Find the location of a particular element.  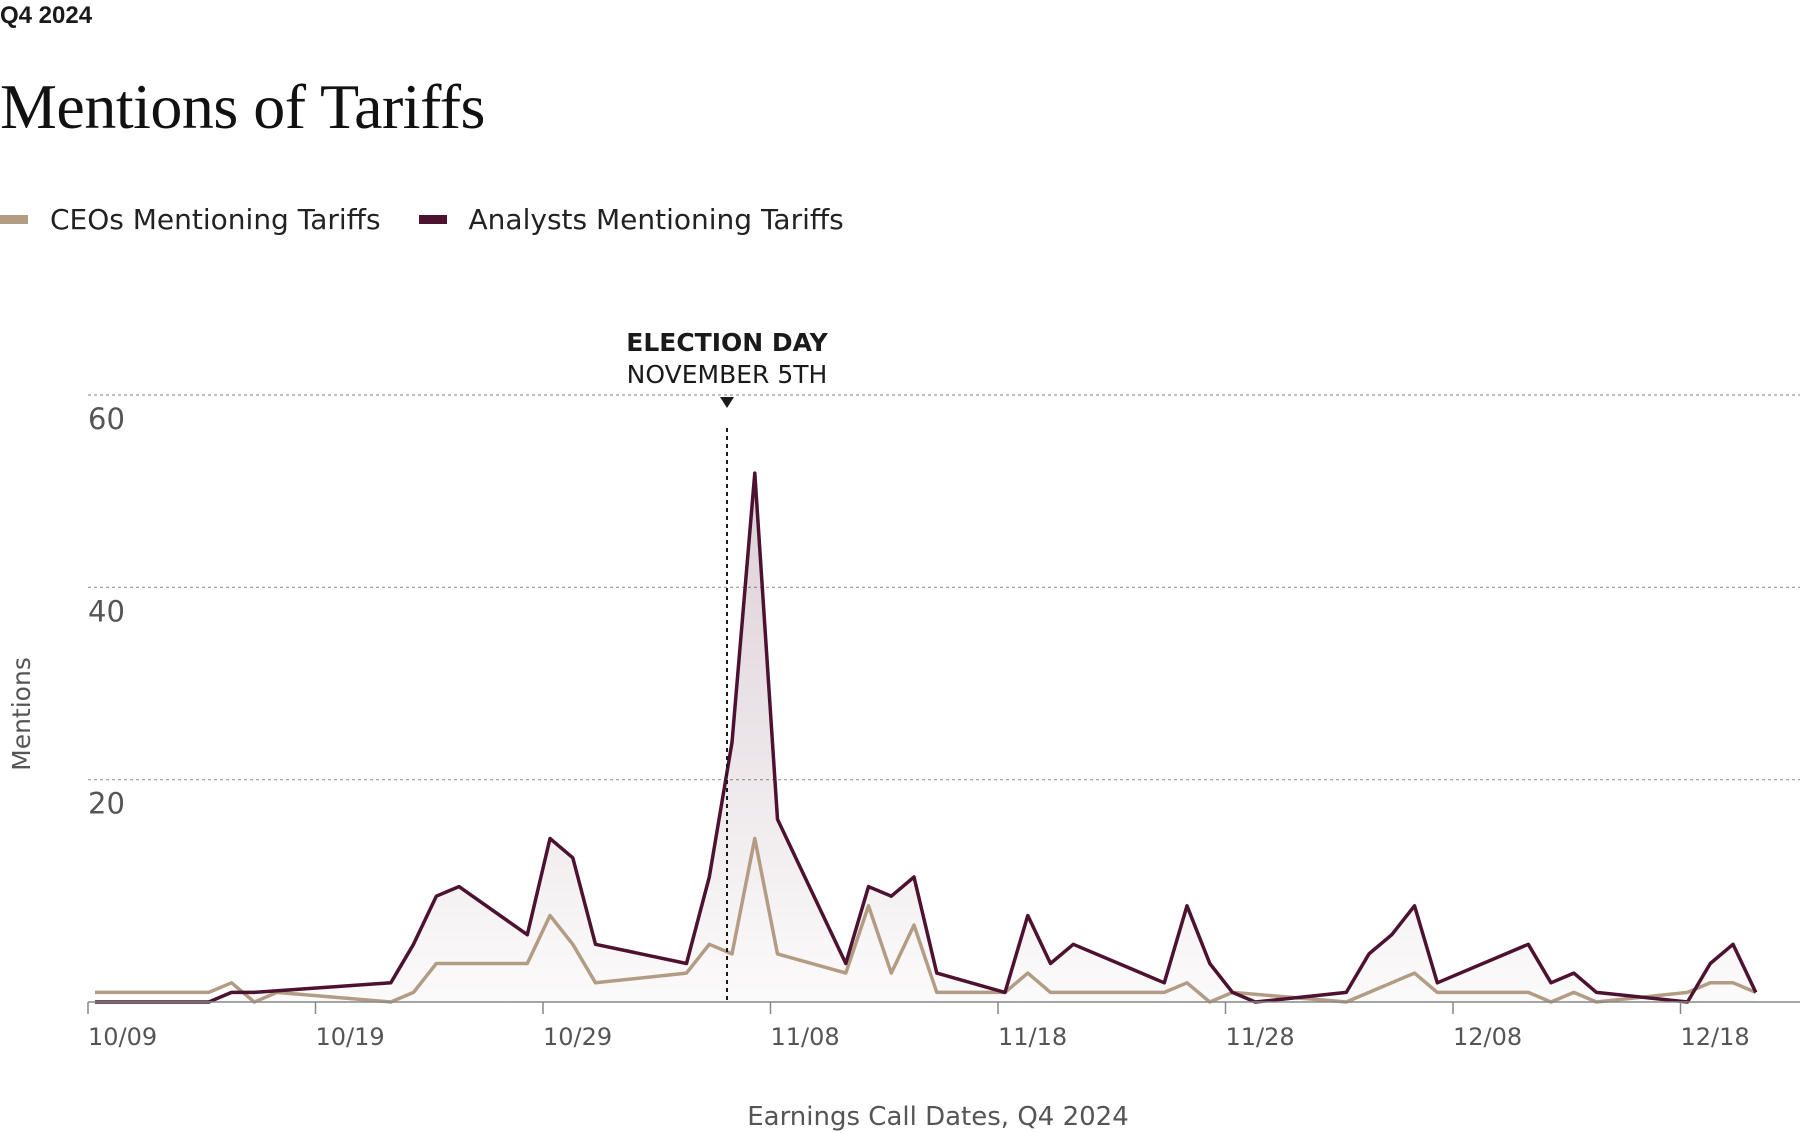

y-axis-label: Mentions is located at coordinates (21, 714).